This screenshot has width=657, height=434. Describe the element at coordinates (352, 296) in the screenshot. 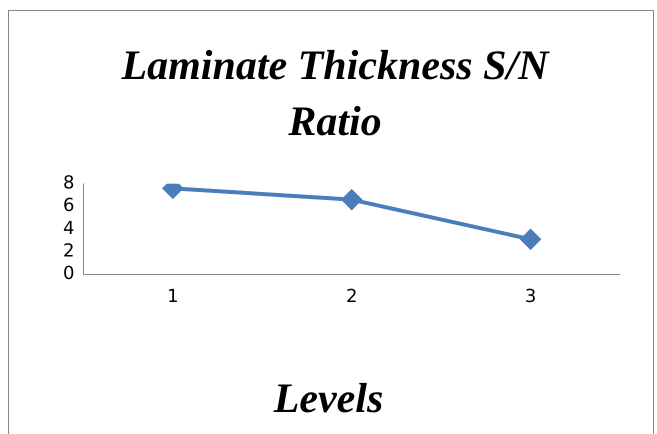

I see `x-tick-label: 2` at that location.